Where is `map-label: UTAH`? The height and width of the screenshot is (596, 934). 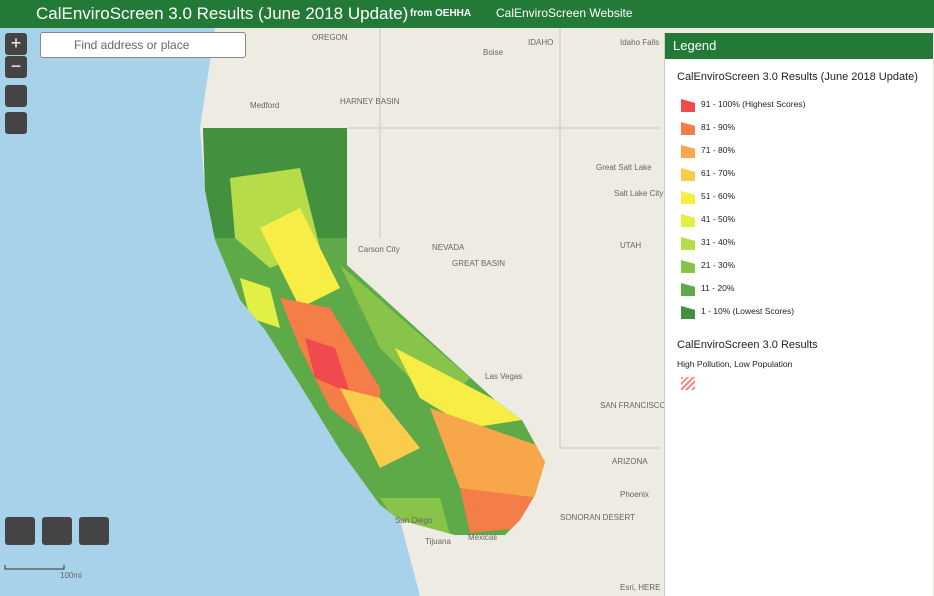 map-label: UTAH is located at coordinates (630, 245).